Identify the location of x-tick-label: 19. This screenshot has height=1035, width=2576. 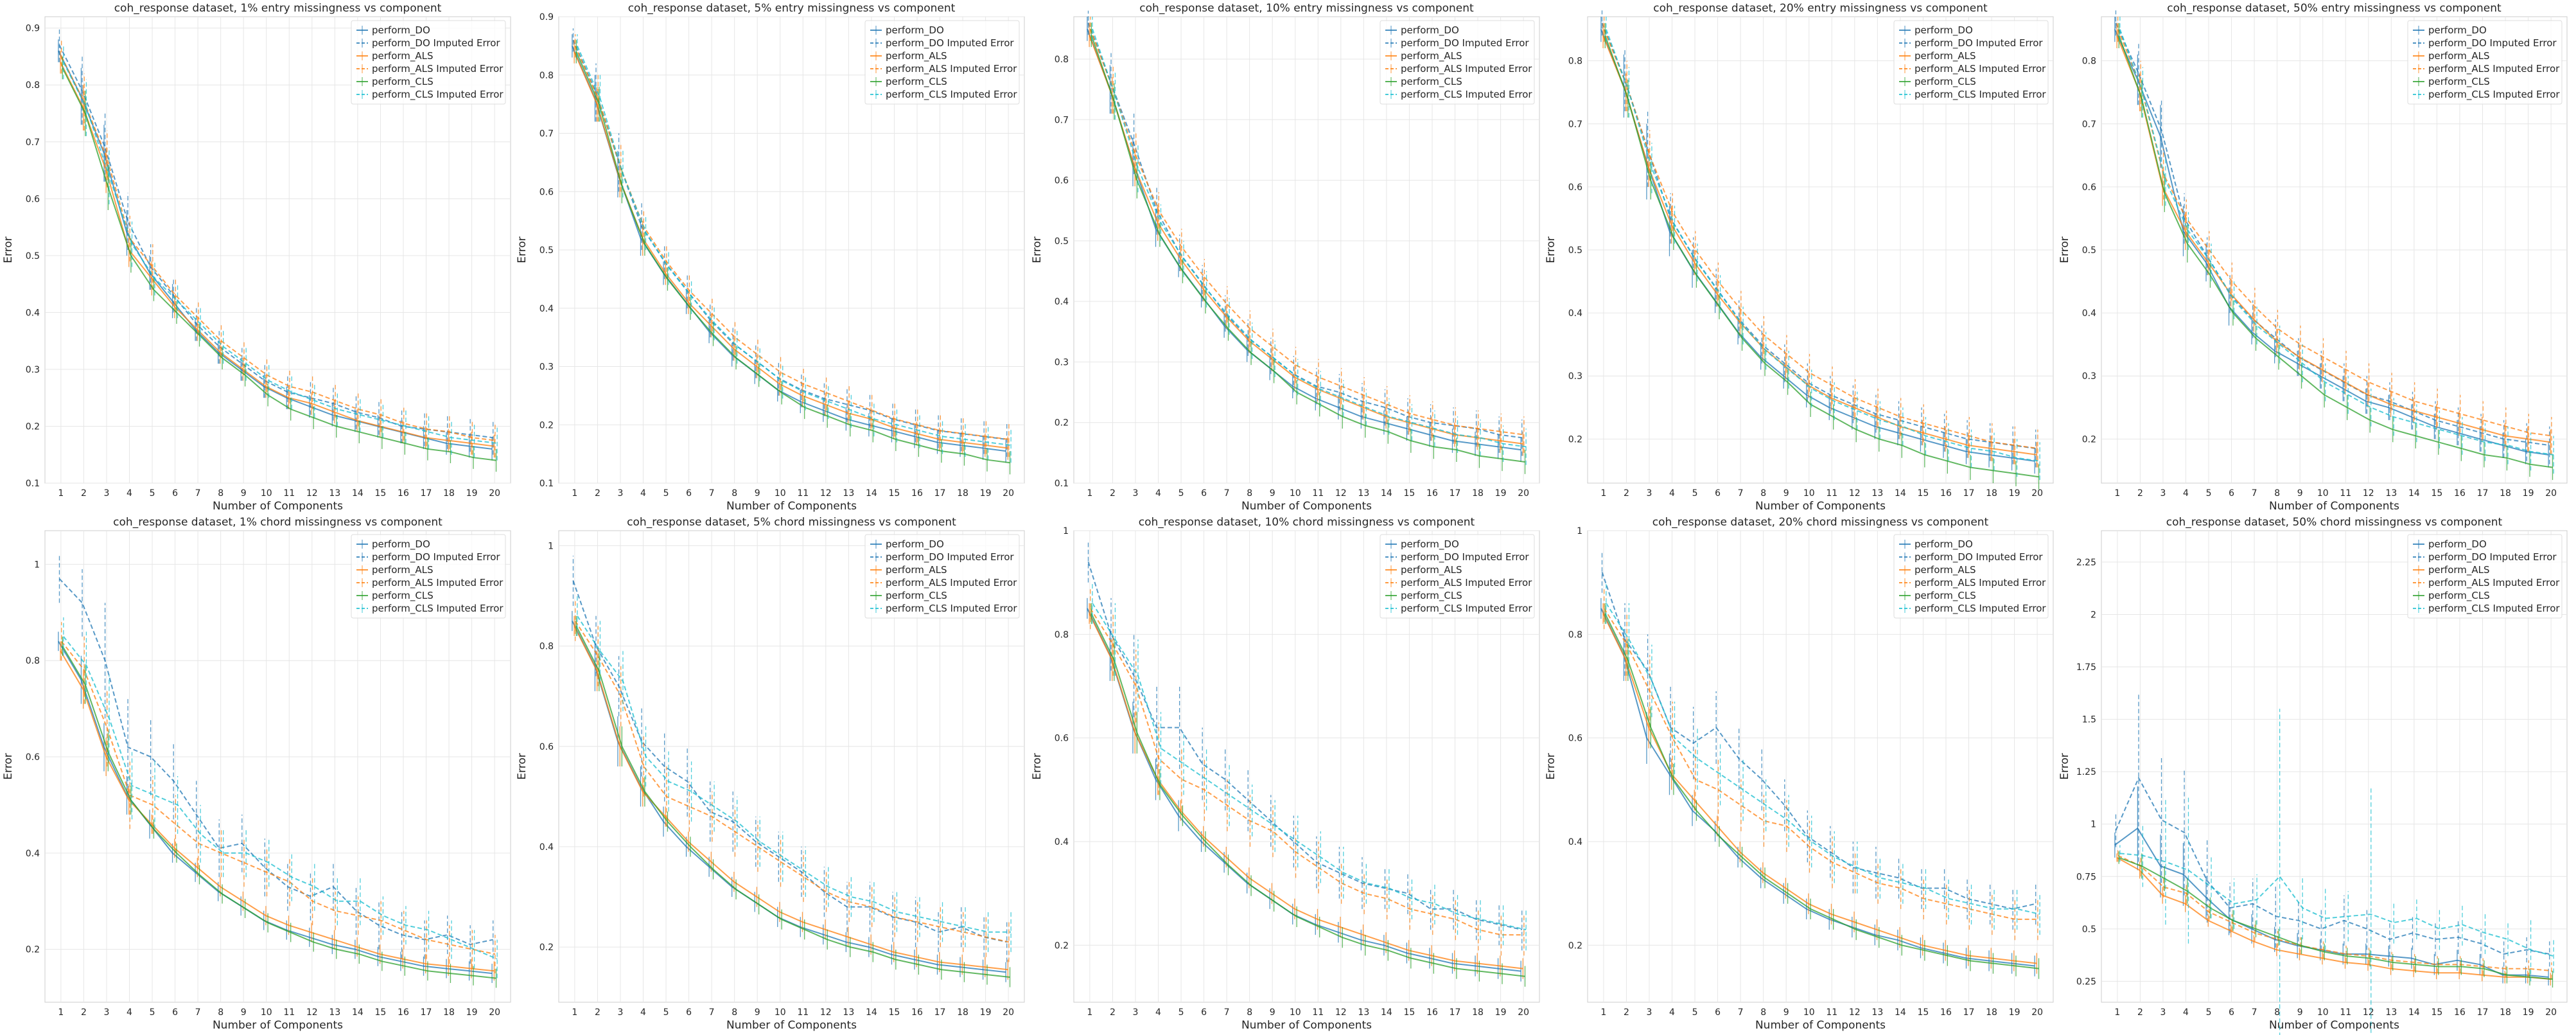
(2528, 1012).